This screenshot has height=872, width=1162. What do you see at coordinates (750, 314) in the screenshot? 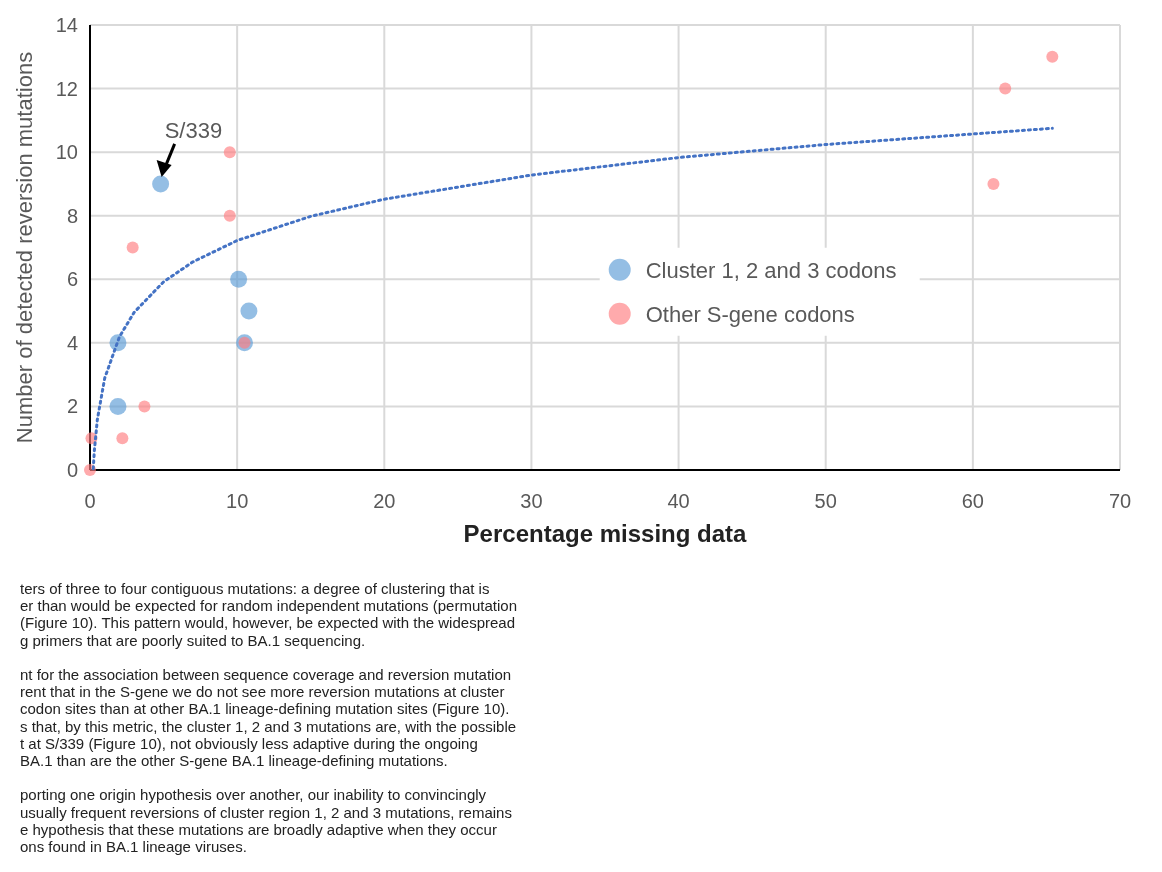
I see `legend-label: Other S-gene codons` at bounding box center [750, 314].